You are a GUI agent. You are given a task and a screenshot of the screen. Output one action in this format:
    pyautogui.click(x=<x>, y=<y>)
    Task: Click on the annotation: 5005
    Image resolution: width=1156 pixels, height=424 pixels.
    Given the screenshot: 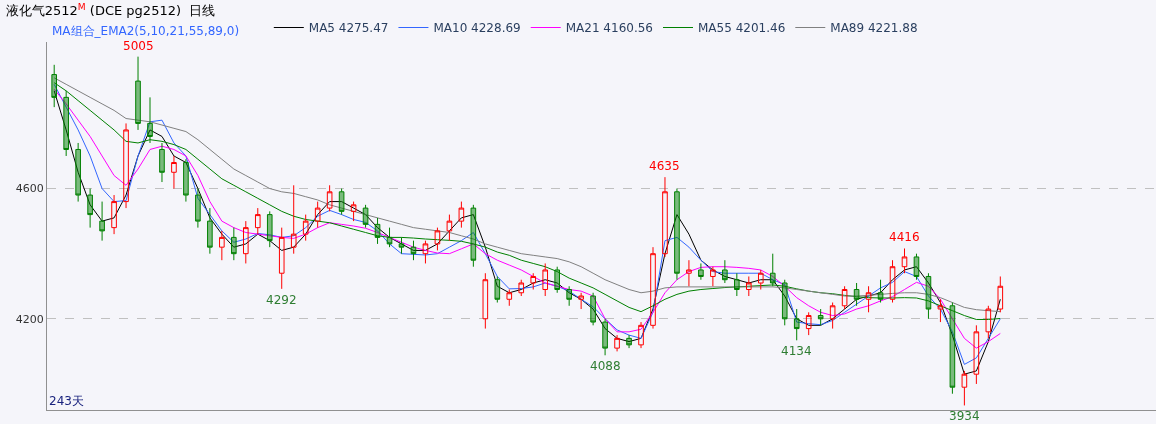 What is the action you would take?
    pyautogui.click(x=138, y=46)
    